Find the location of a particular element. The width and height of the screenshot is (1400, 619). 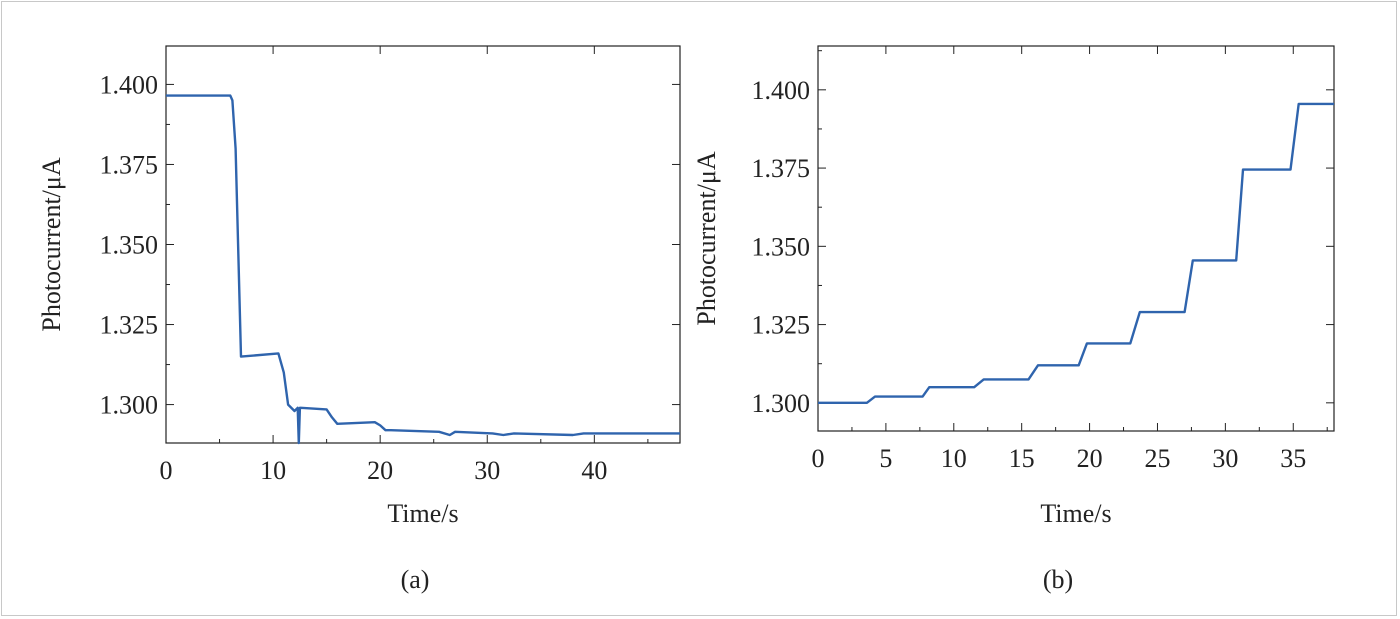

x-tick-label-b: 10 is located at coordinates (954, 458).